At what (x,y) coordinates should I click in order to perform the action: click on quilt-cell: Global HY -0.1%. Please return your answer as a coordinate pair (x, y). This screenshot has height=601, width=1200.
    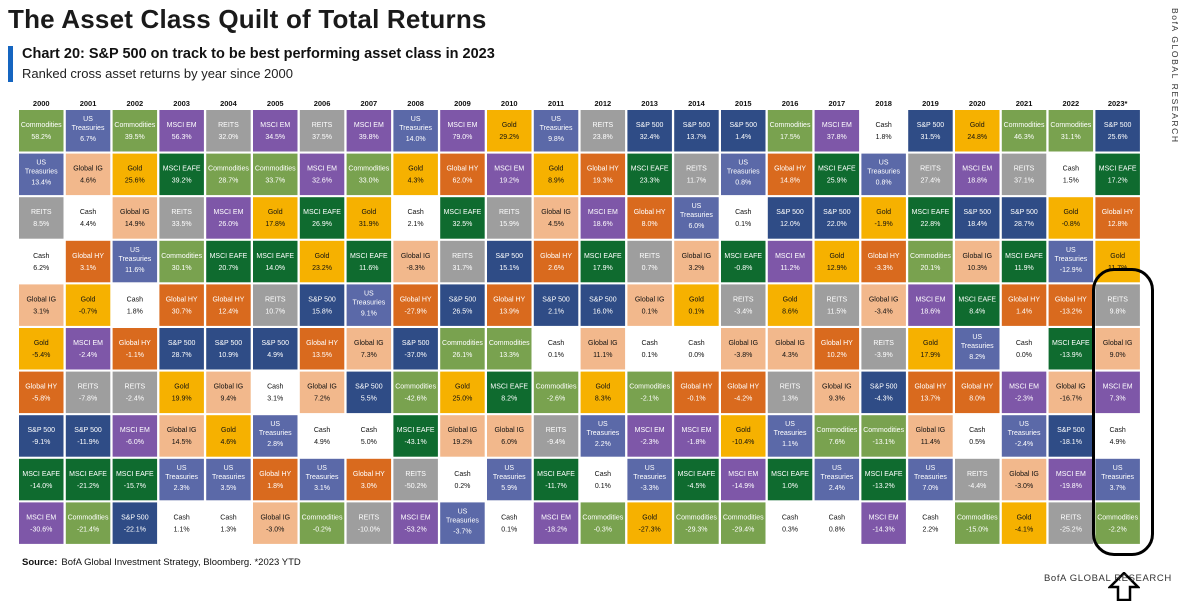
    Looking at the image, I should click on (696, 392).